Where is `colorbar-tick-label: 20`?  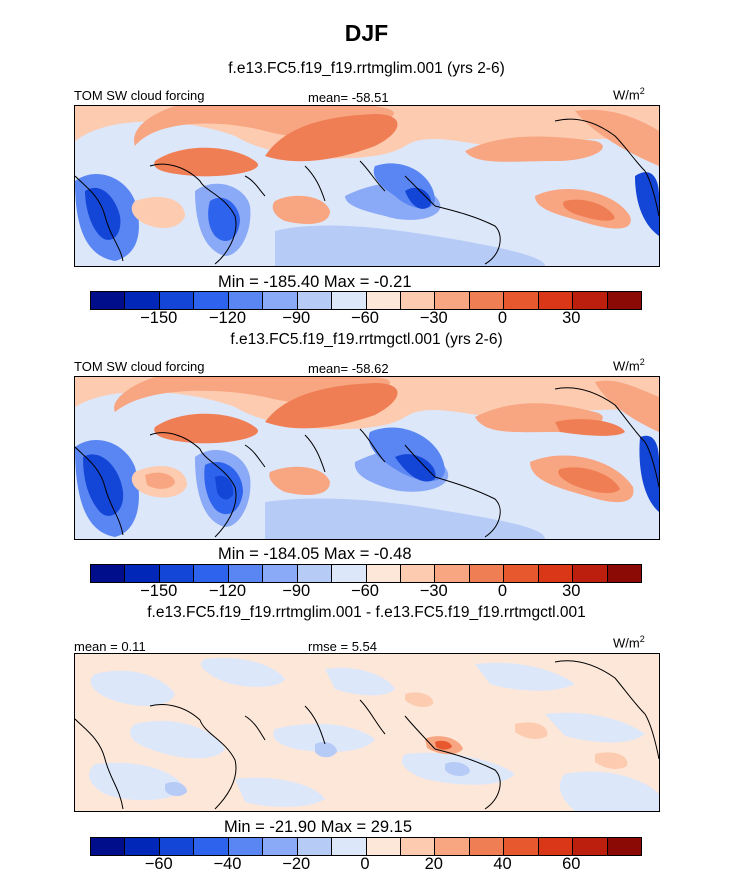
colorbar-tick-label: 20 is located at coordinates (433, 864).